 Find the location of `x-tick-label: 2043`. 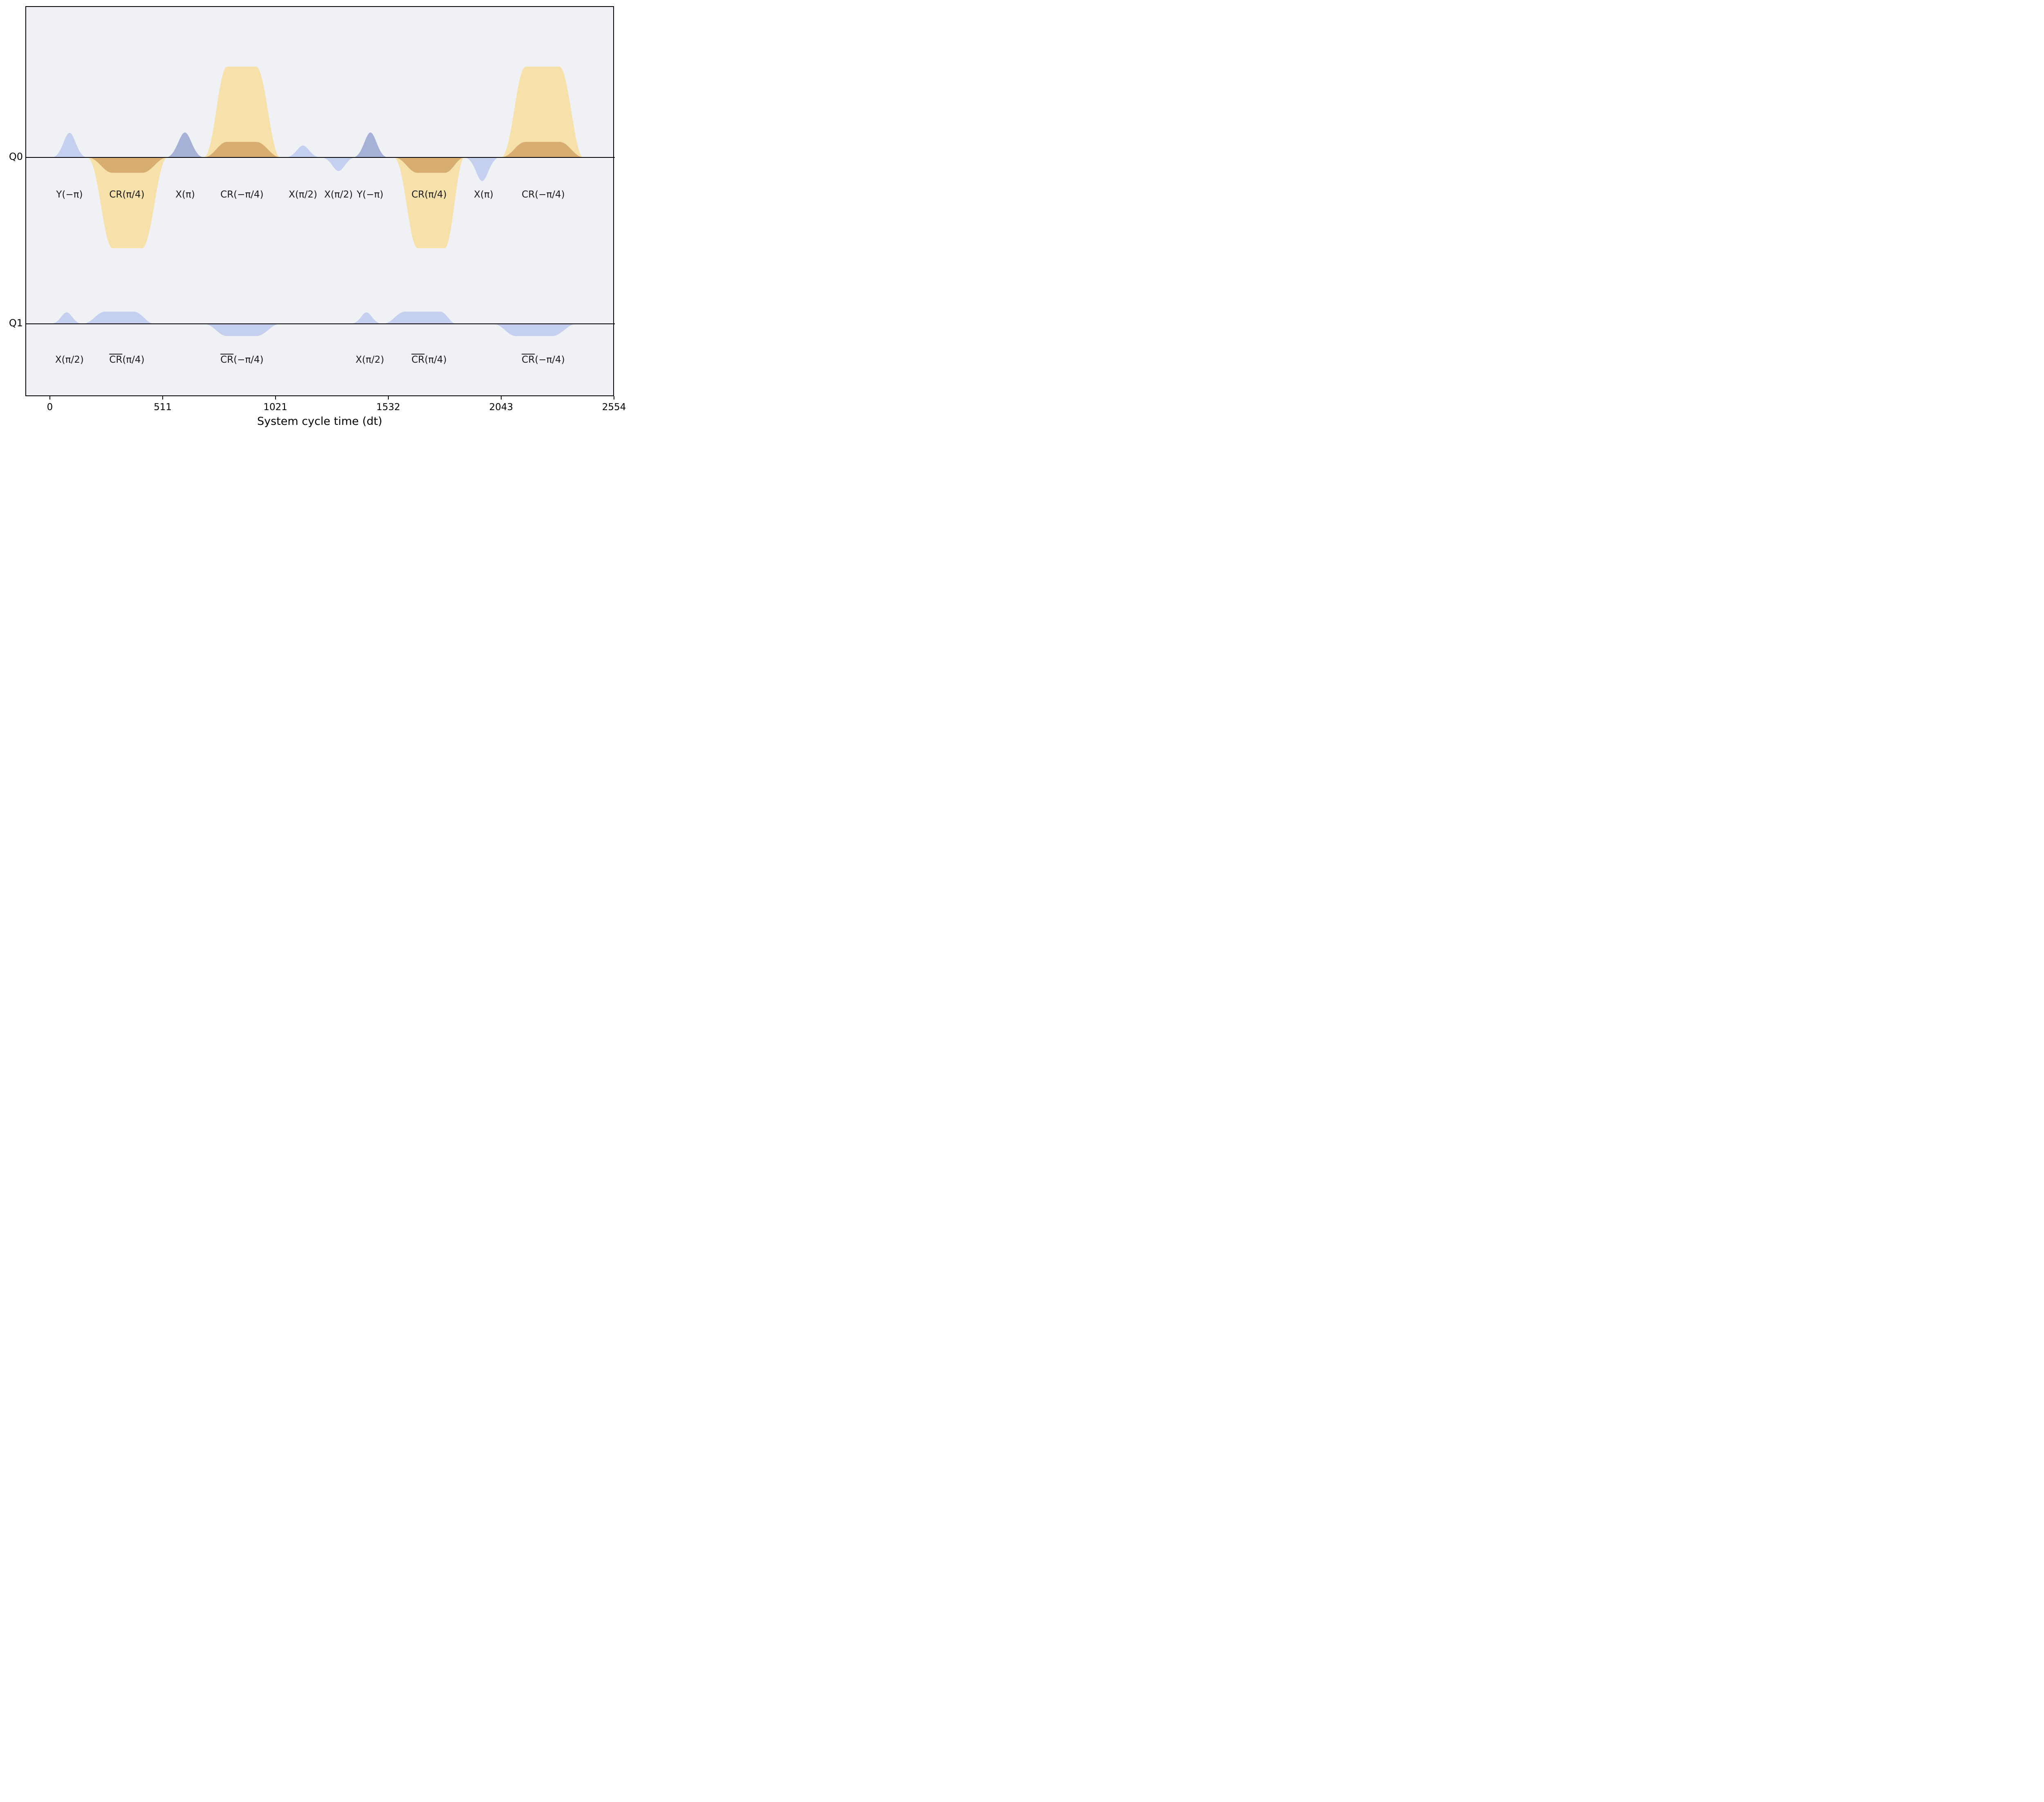

x-tick-label: 2043 is located at coordinates (501, 407).